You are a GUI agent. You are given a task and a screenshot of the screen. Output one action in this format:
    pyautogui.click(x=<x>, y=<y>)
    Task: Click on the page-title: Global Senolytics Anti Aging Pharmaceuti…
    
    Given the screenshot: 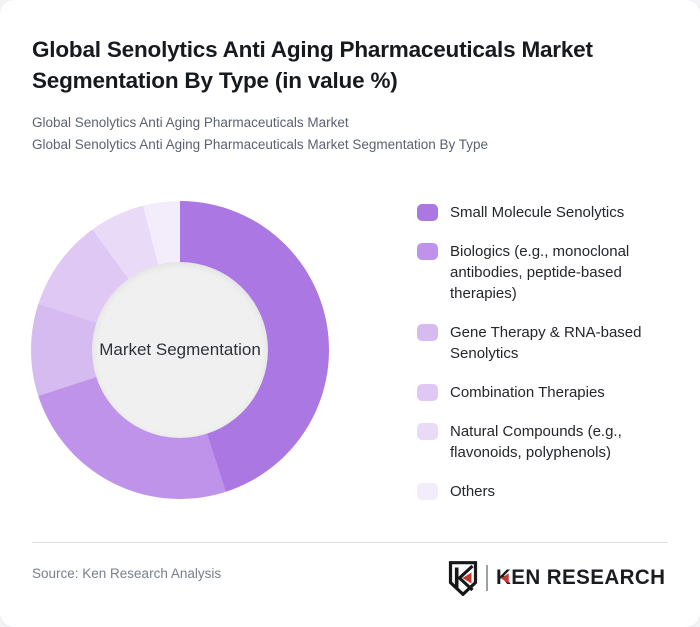 What is the action you would take?
    pyautogui.click(x=352, y=65)
    